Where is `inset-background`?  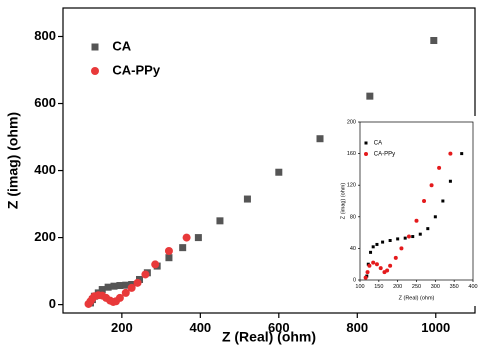
inset-background is located at coordinates (409, 211).